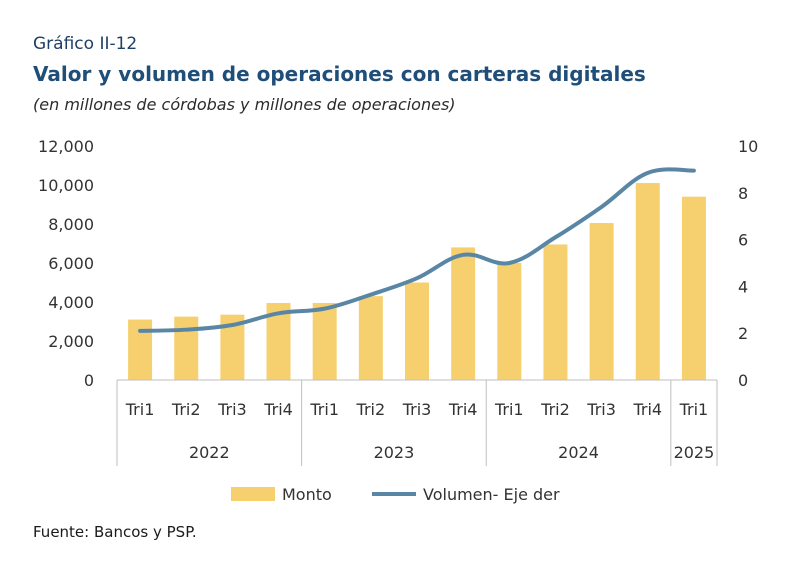 Image resolution: width=802 pixels, height=586 pixels. What do you see at coordinates (743, 240) in the screenshot?
I see `y-right-tick-label: 6` at bounding box center [743, 240].